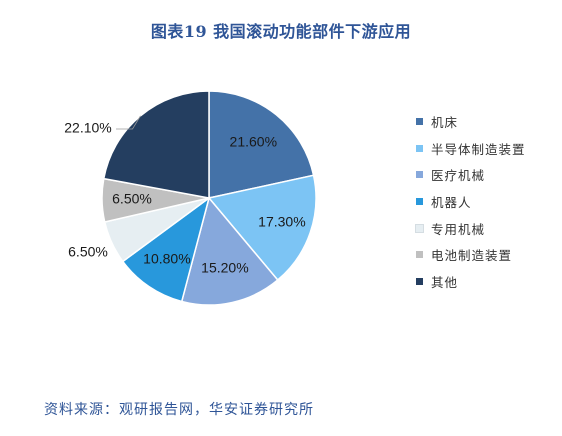 This screenshot has height=436, width=562. What do you see at coordinates (445, 282) in the screenshot?
I see `legend-label: 其他` at bounding box center [445, 282].